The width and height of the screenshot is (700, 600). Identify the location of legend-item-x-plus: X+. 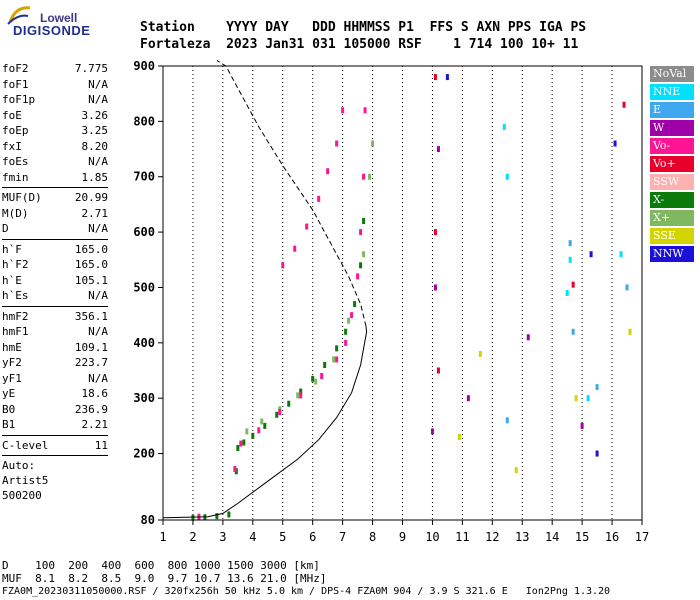
(672, 218).